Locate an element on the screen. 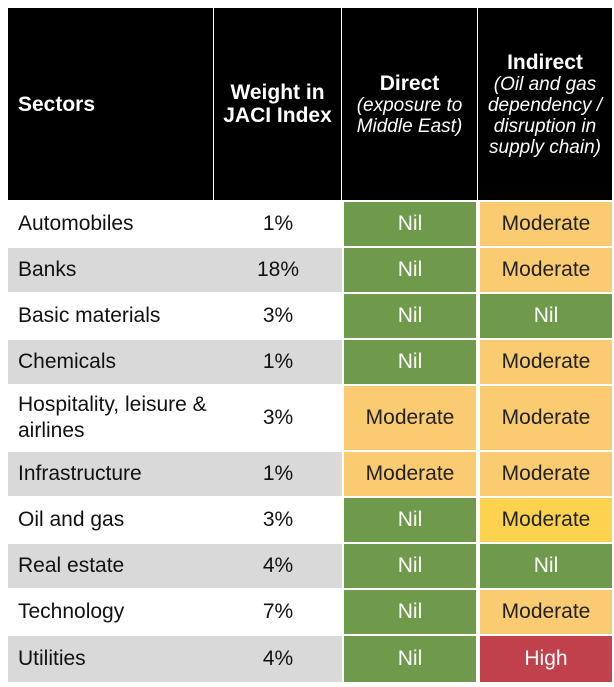 The height and width of the screenshot is (687, 614). sector-cell: Technology is located at coordinates (111, 612).